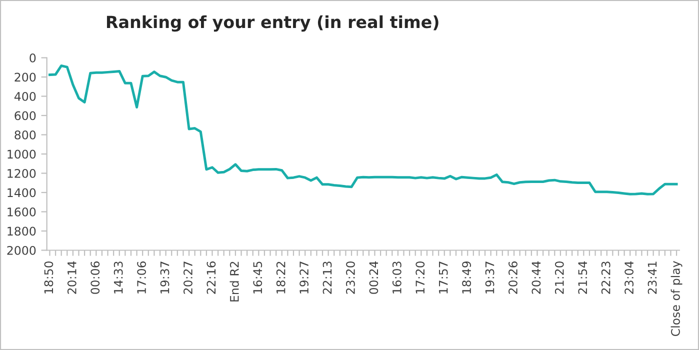 The width and height of the screenshot is (699, 350). Describe the element at coordinates (71, 277) in the screenshot. I see `x-tick-label: 20:14` at that location.